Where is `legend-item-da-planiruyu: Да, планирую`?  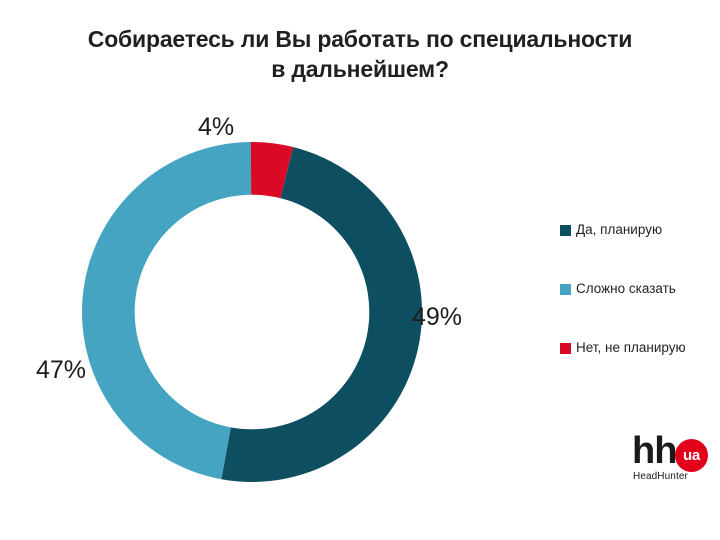 legend-item-da-planiruyu: Да, планирую is located at coordinates (636, 230).